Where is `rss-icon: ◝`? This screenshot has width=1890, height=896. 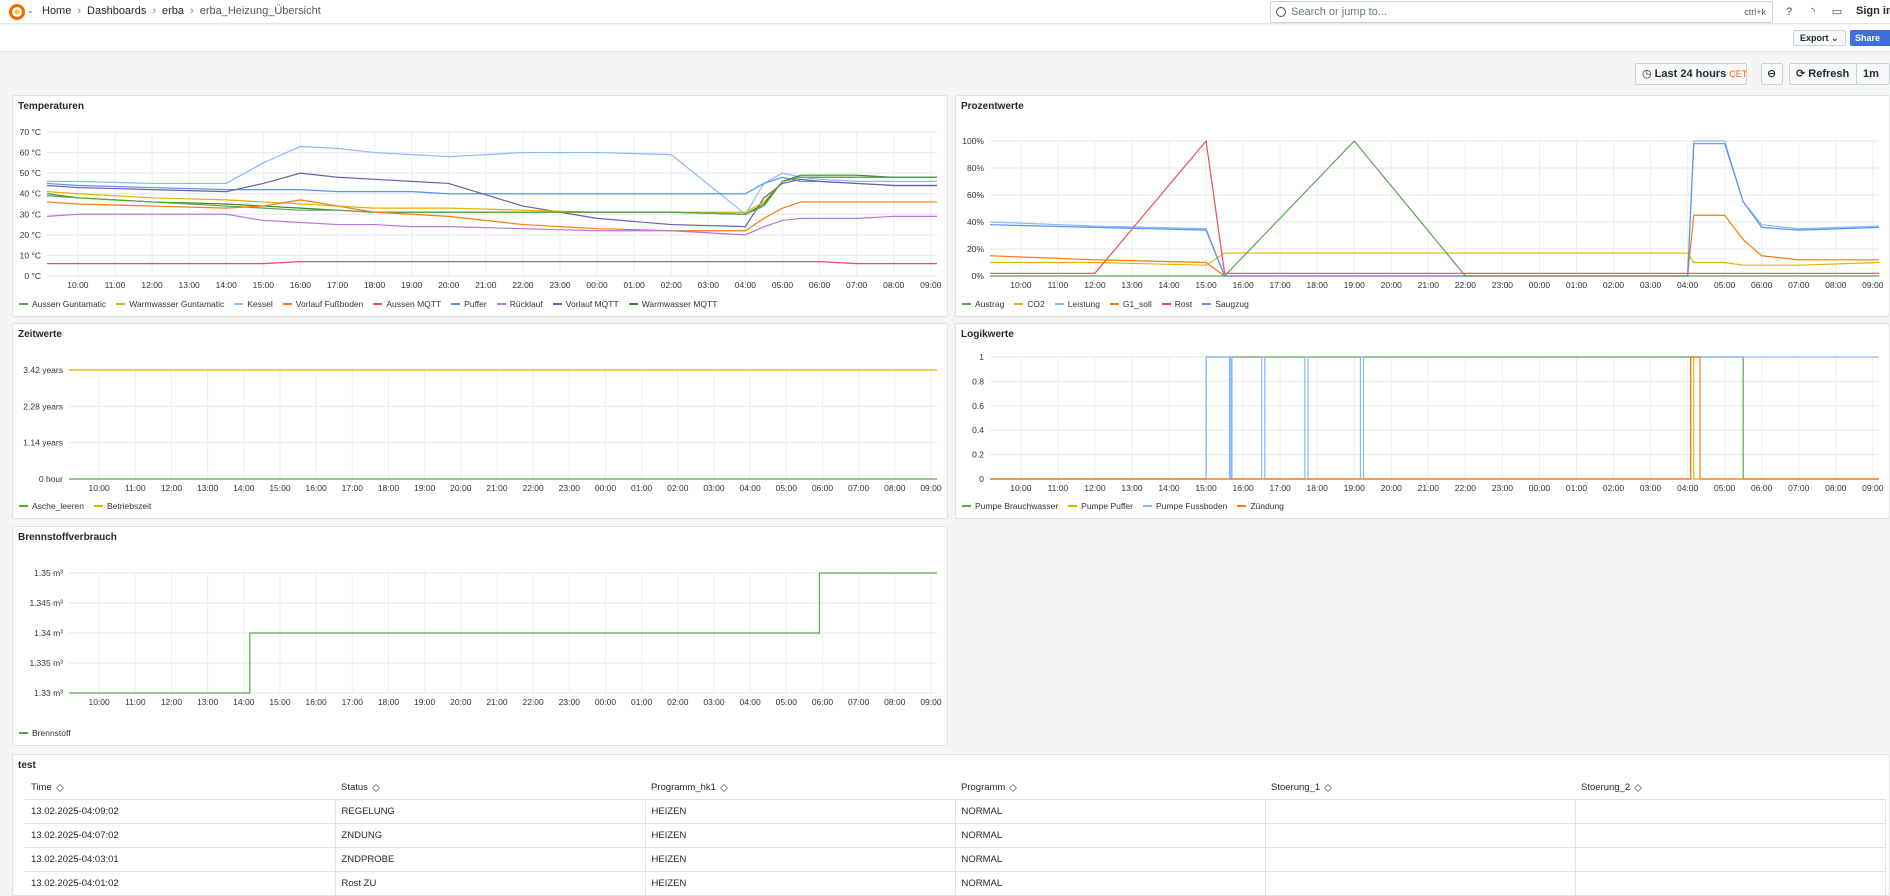 rss-icon: ◝ is located at coordinates (1813, 12).